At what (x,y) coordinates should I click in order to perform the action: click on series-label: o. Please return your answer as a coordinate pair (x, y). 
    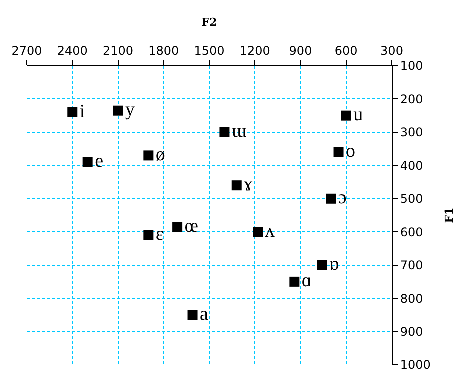
    Looking at the image, I should click on (351, 151).